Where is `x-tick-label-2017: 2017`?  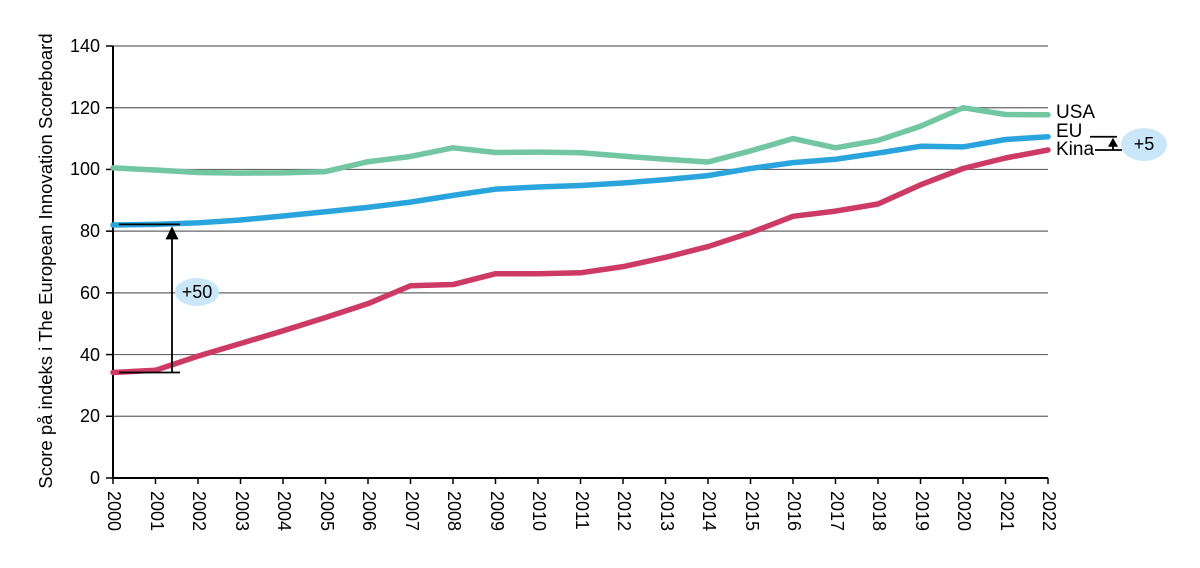 x-tick-label-2017: 2017 is located at coordinates (836, 511).